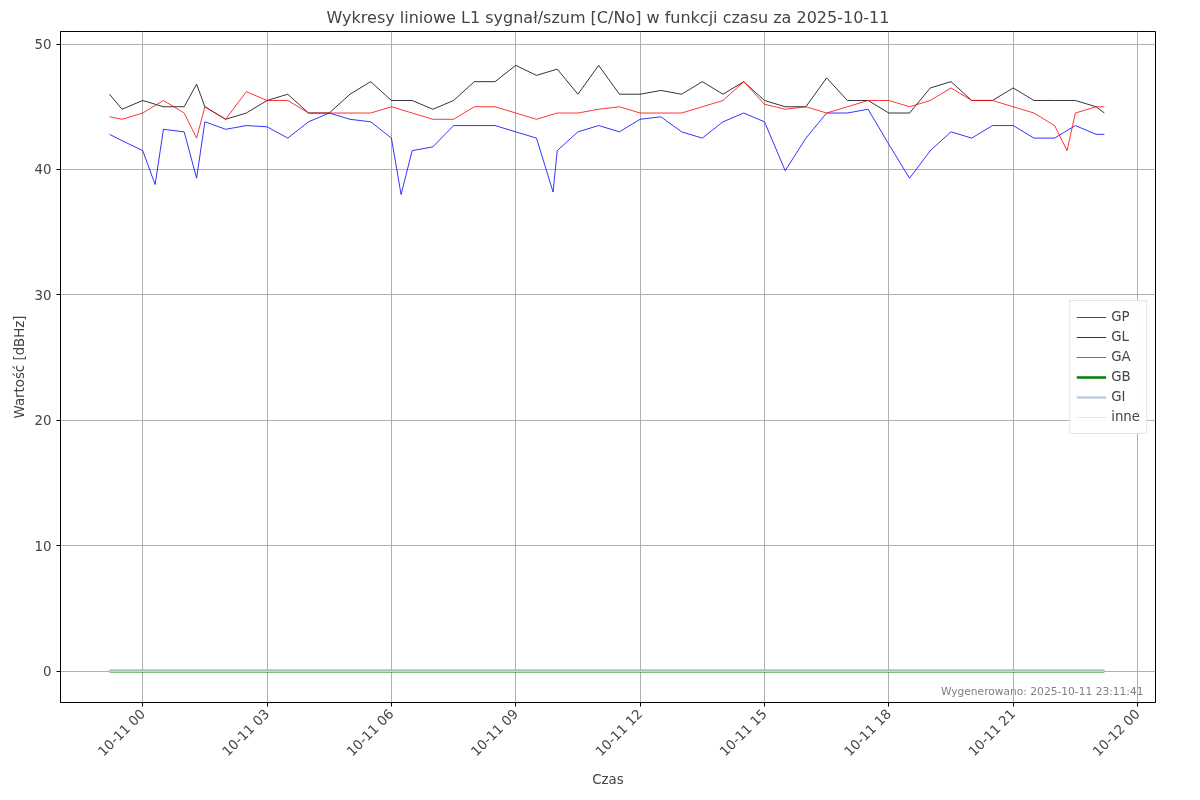  I want to click on legend-label: GA, so click(1121, 356).